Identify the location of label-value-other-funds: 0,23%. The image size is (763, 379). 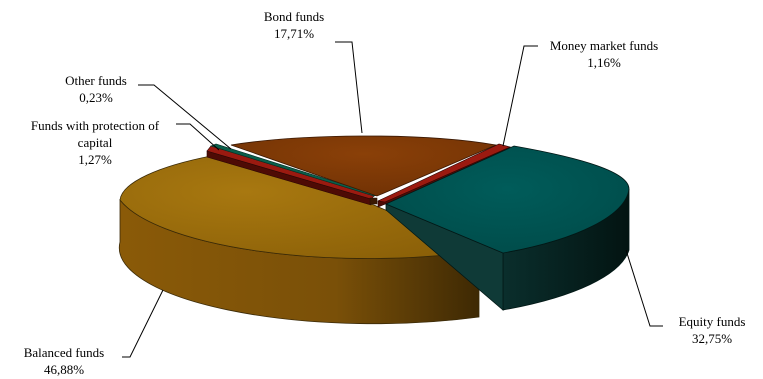
(96, 97).